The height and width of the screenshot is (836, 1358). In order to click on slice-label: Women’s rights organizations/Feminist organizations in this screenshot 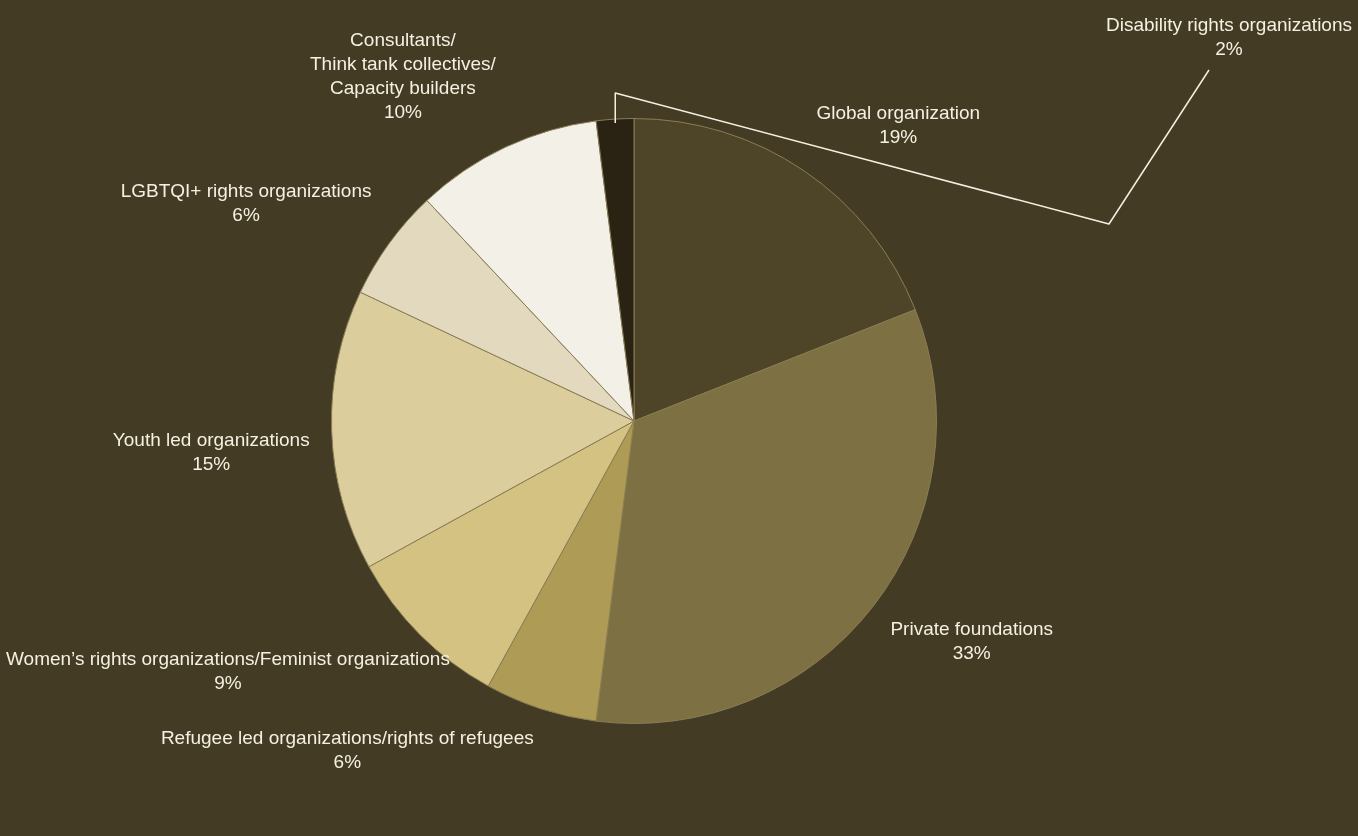, I will do `click(227, 659)`.